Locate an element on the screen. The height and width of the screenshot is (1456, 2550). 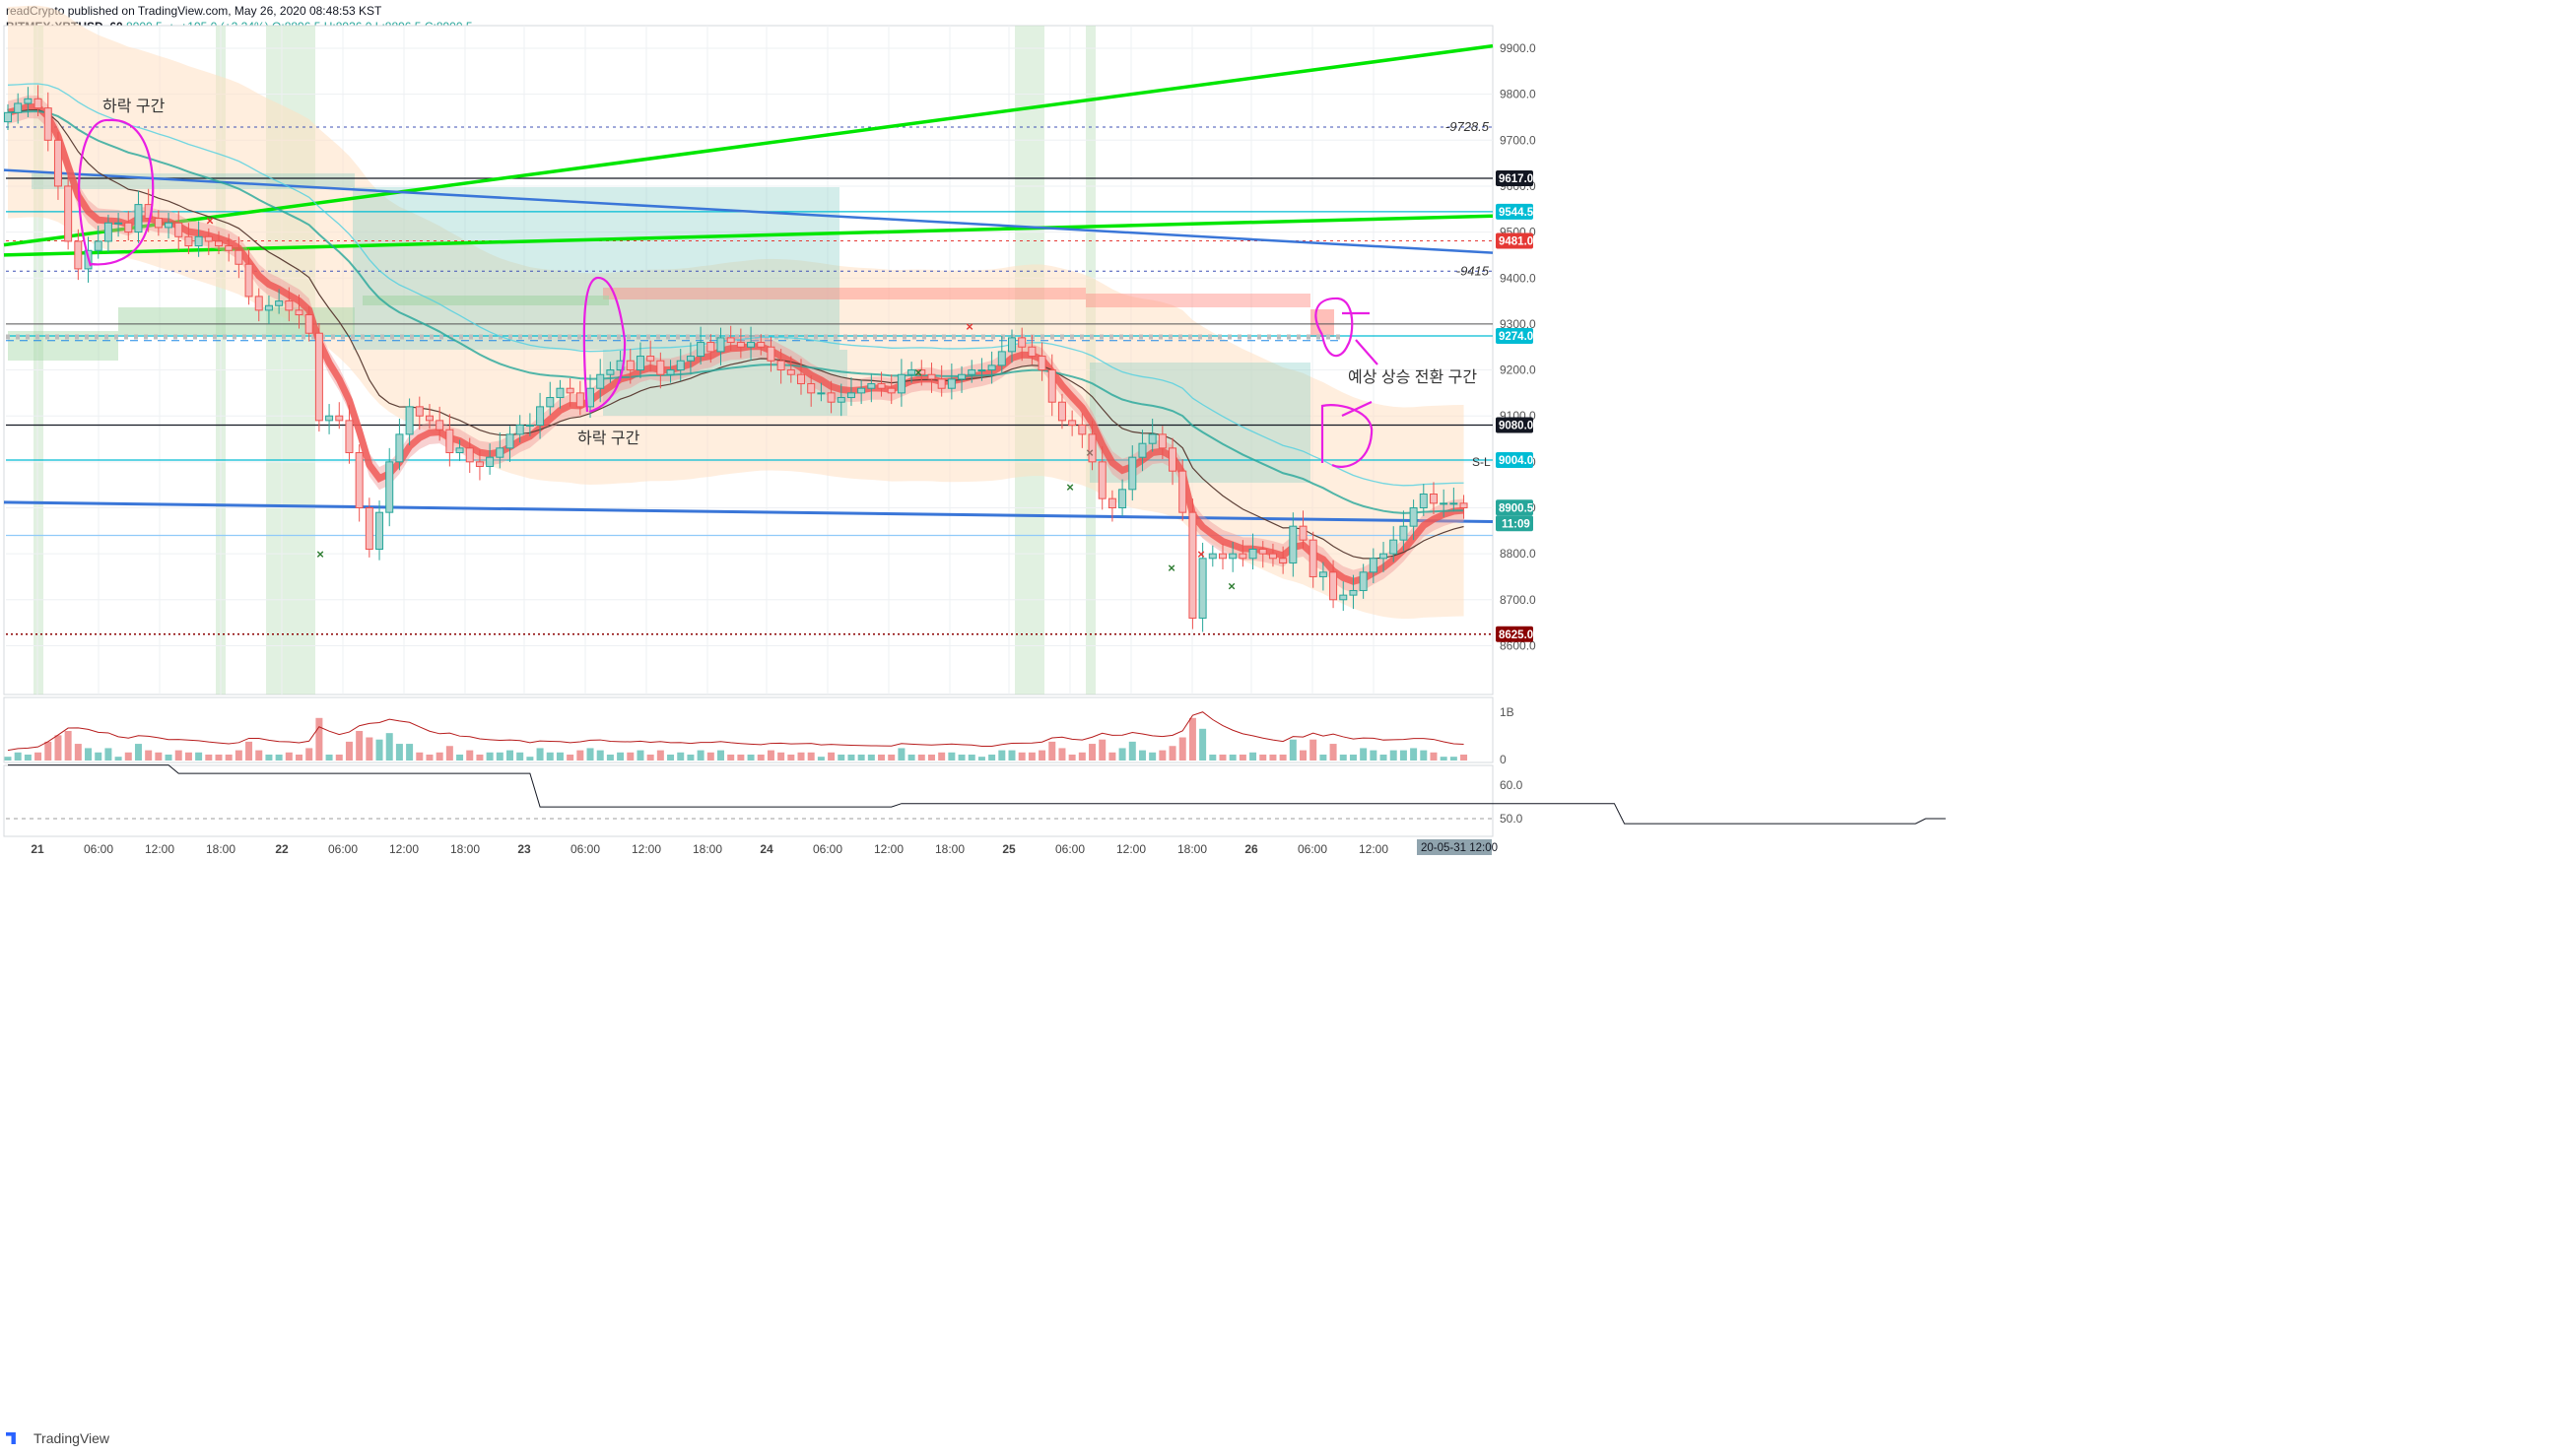
x-tick-label: 12:00 is located at coordinates (159, 849).